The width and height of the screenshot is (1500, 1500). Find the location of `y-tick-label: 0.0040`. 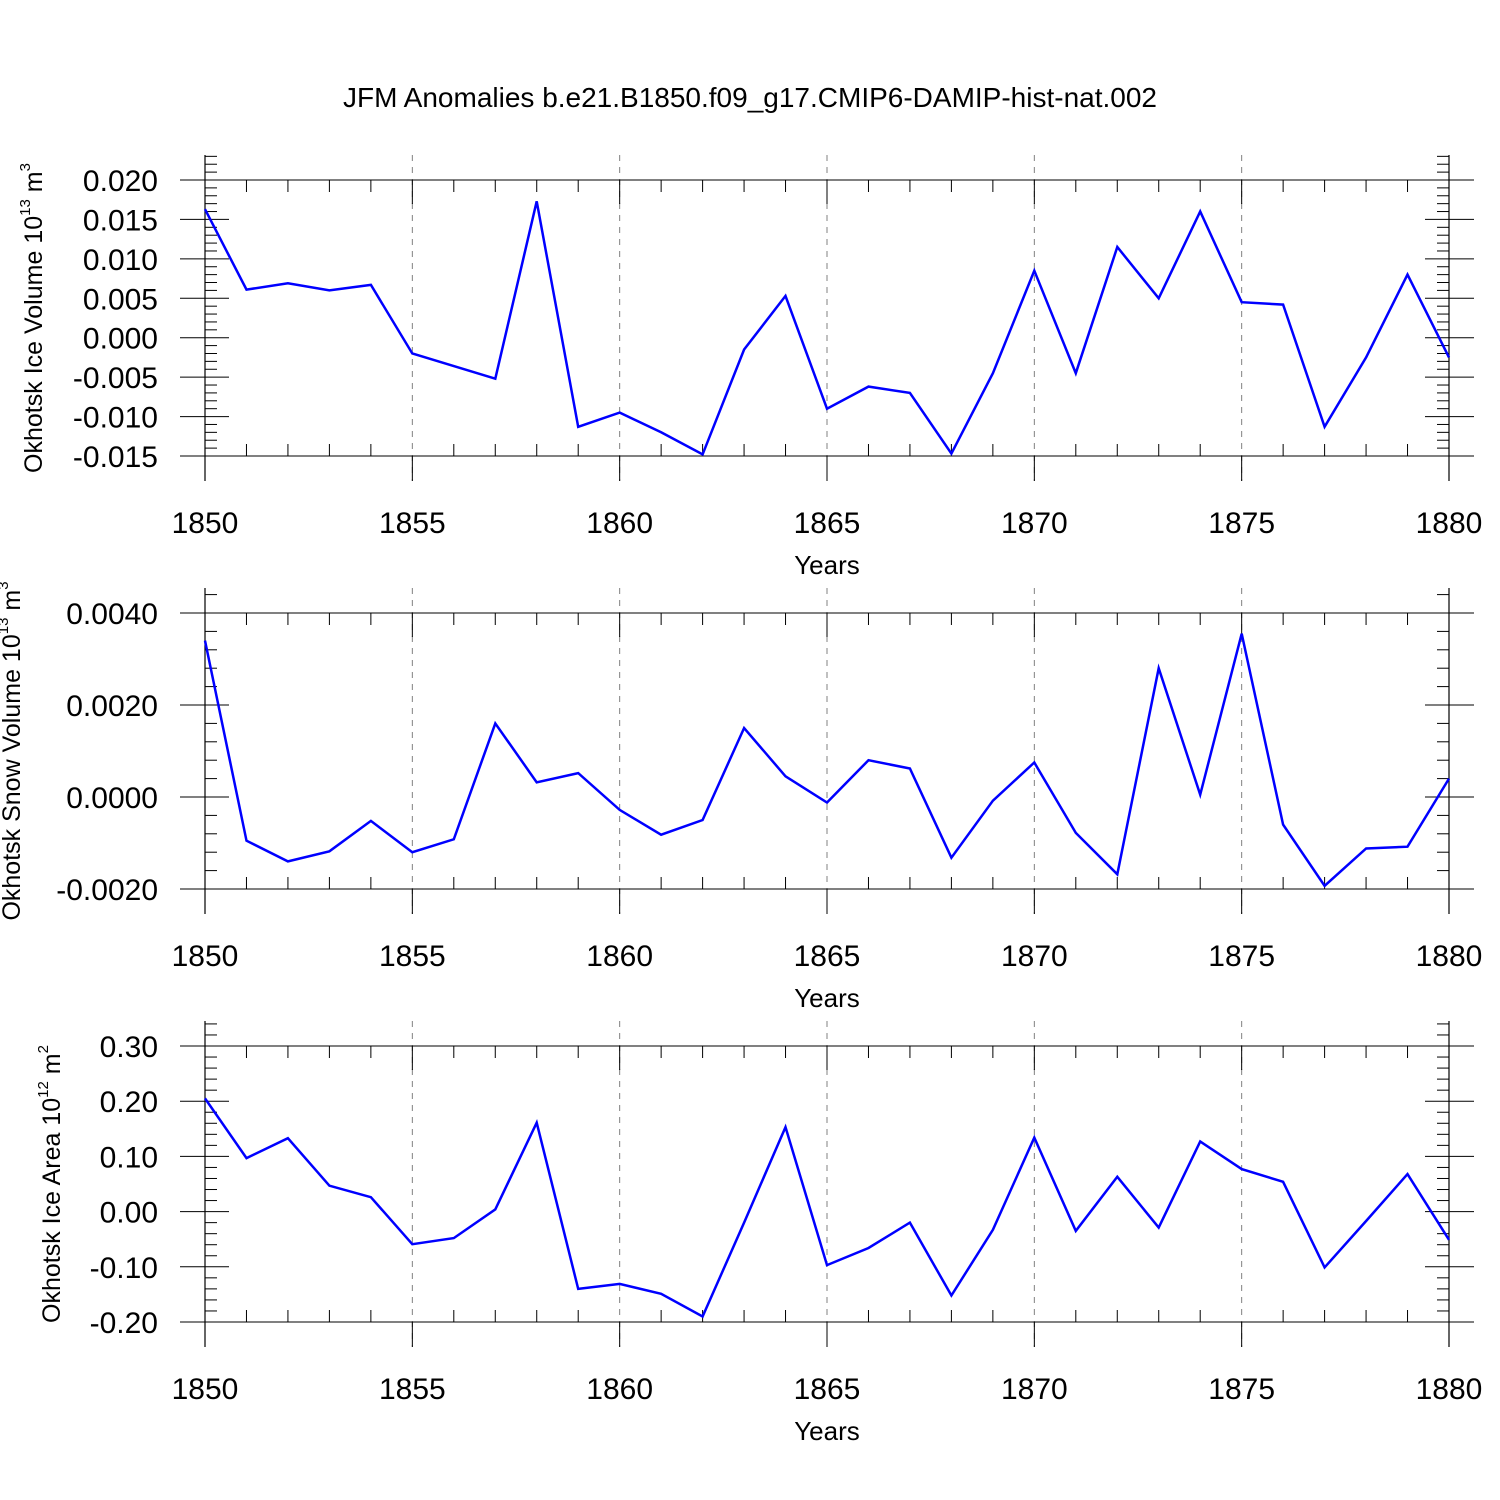

y-tick-label: 0.0040 is located at coordinates (112, 614).